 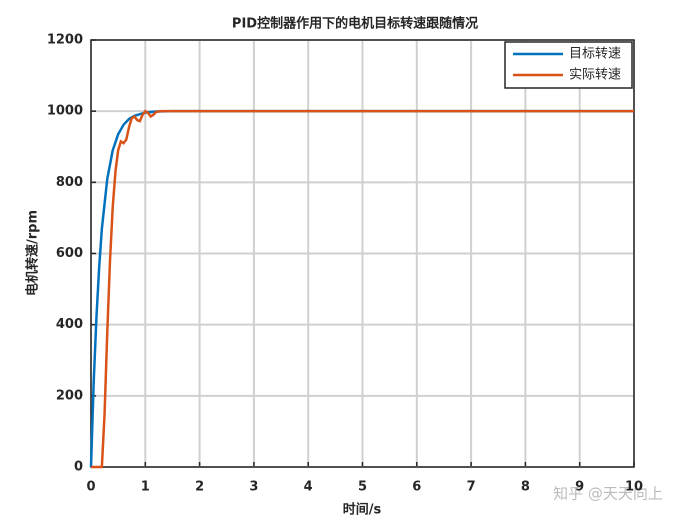 I want to click on y-tick-label: 600, so click(x=69, y=253).